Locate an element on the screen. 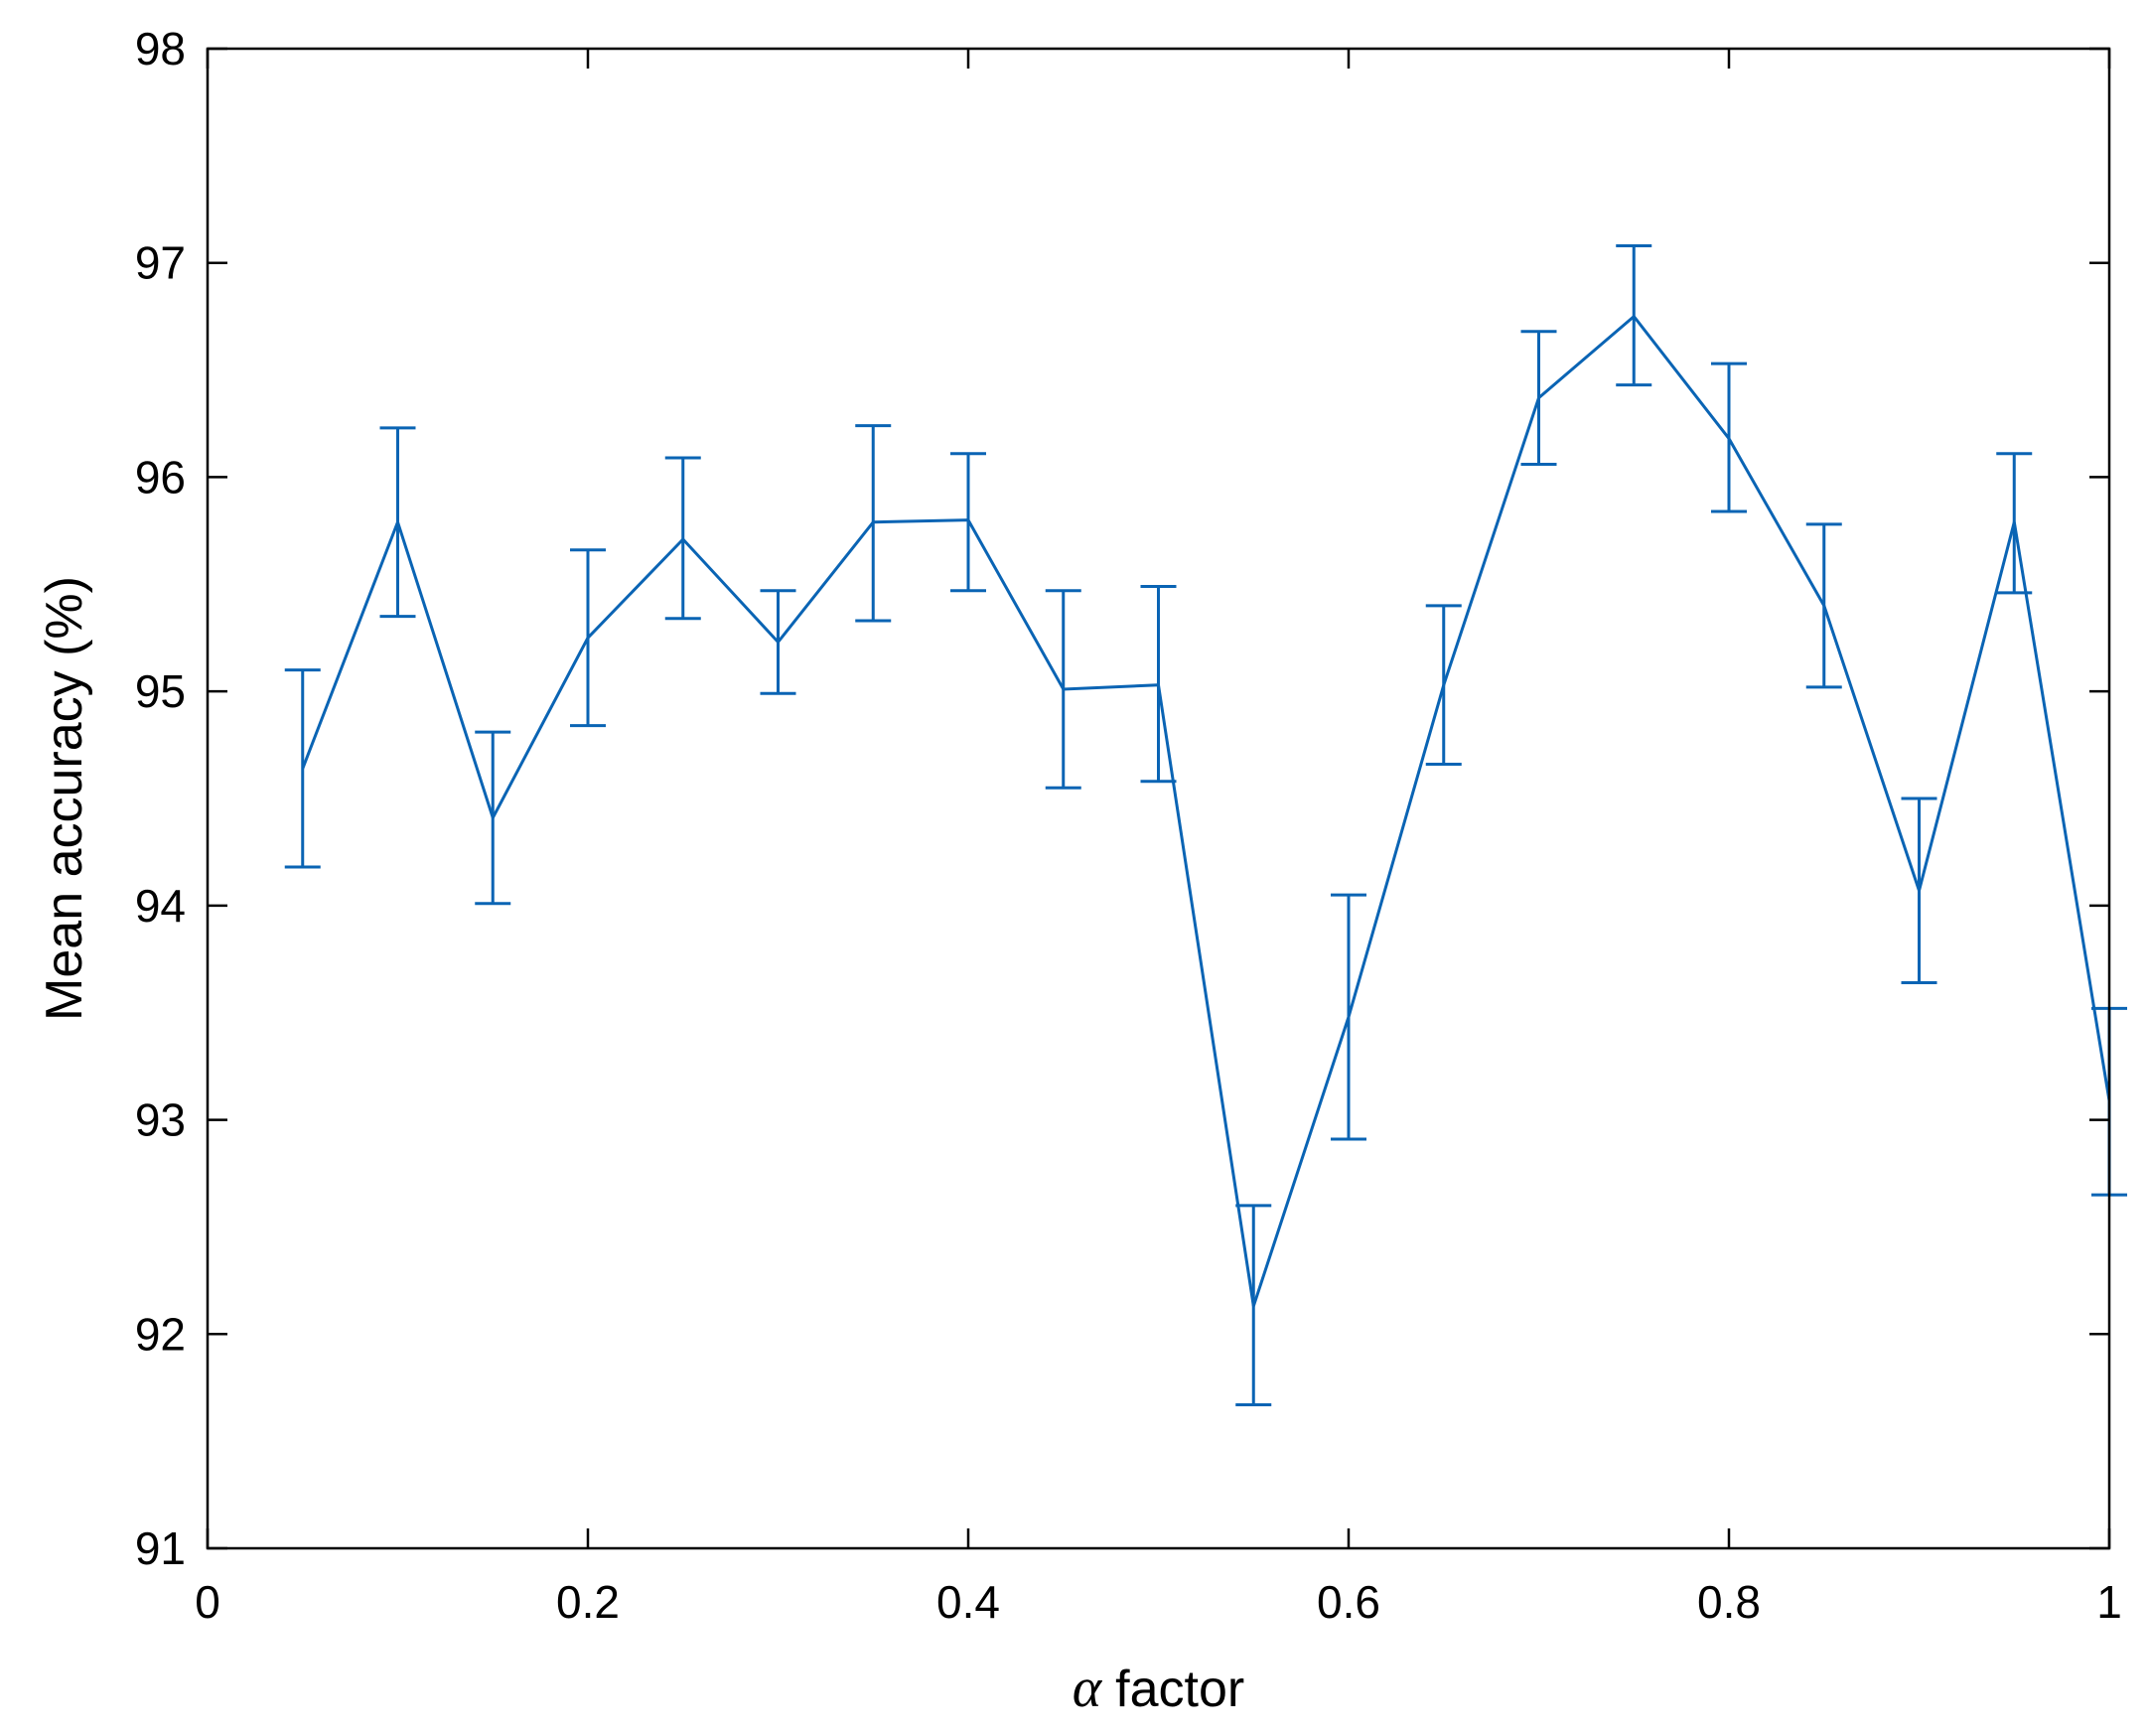  x-tick-label: 1 is located at coordinates (2109, 1602).